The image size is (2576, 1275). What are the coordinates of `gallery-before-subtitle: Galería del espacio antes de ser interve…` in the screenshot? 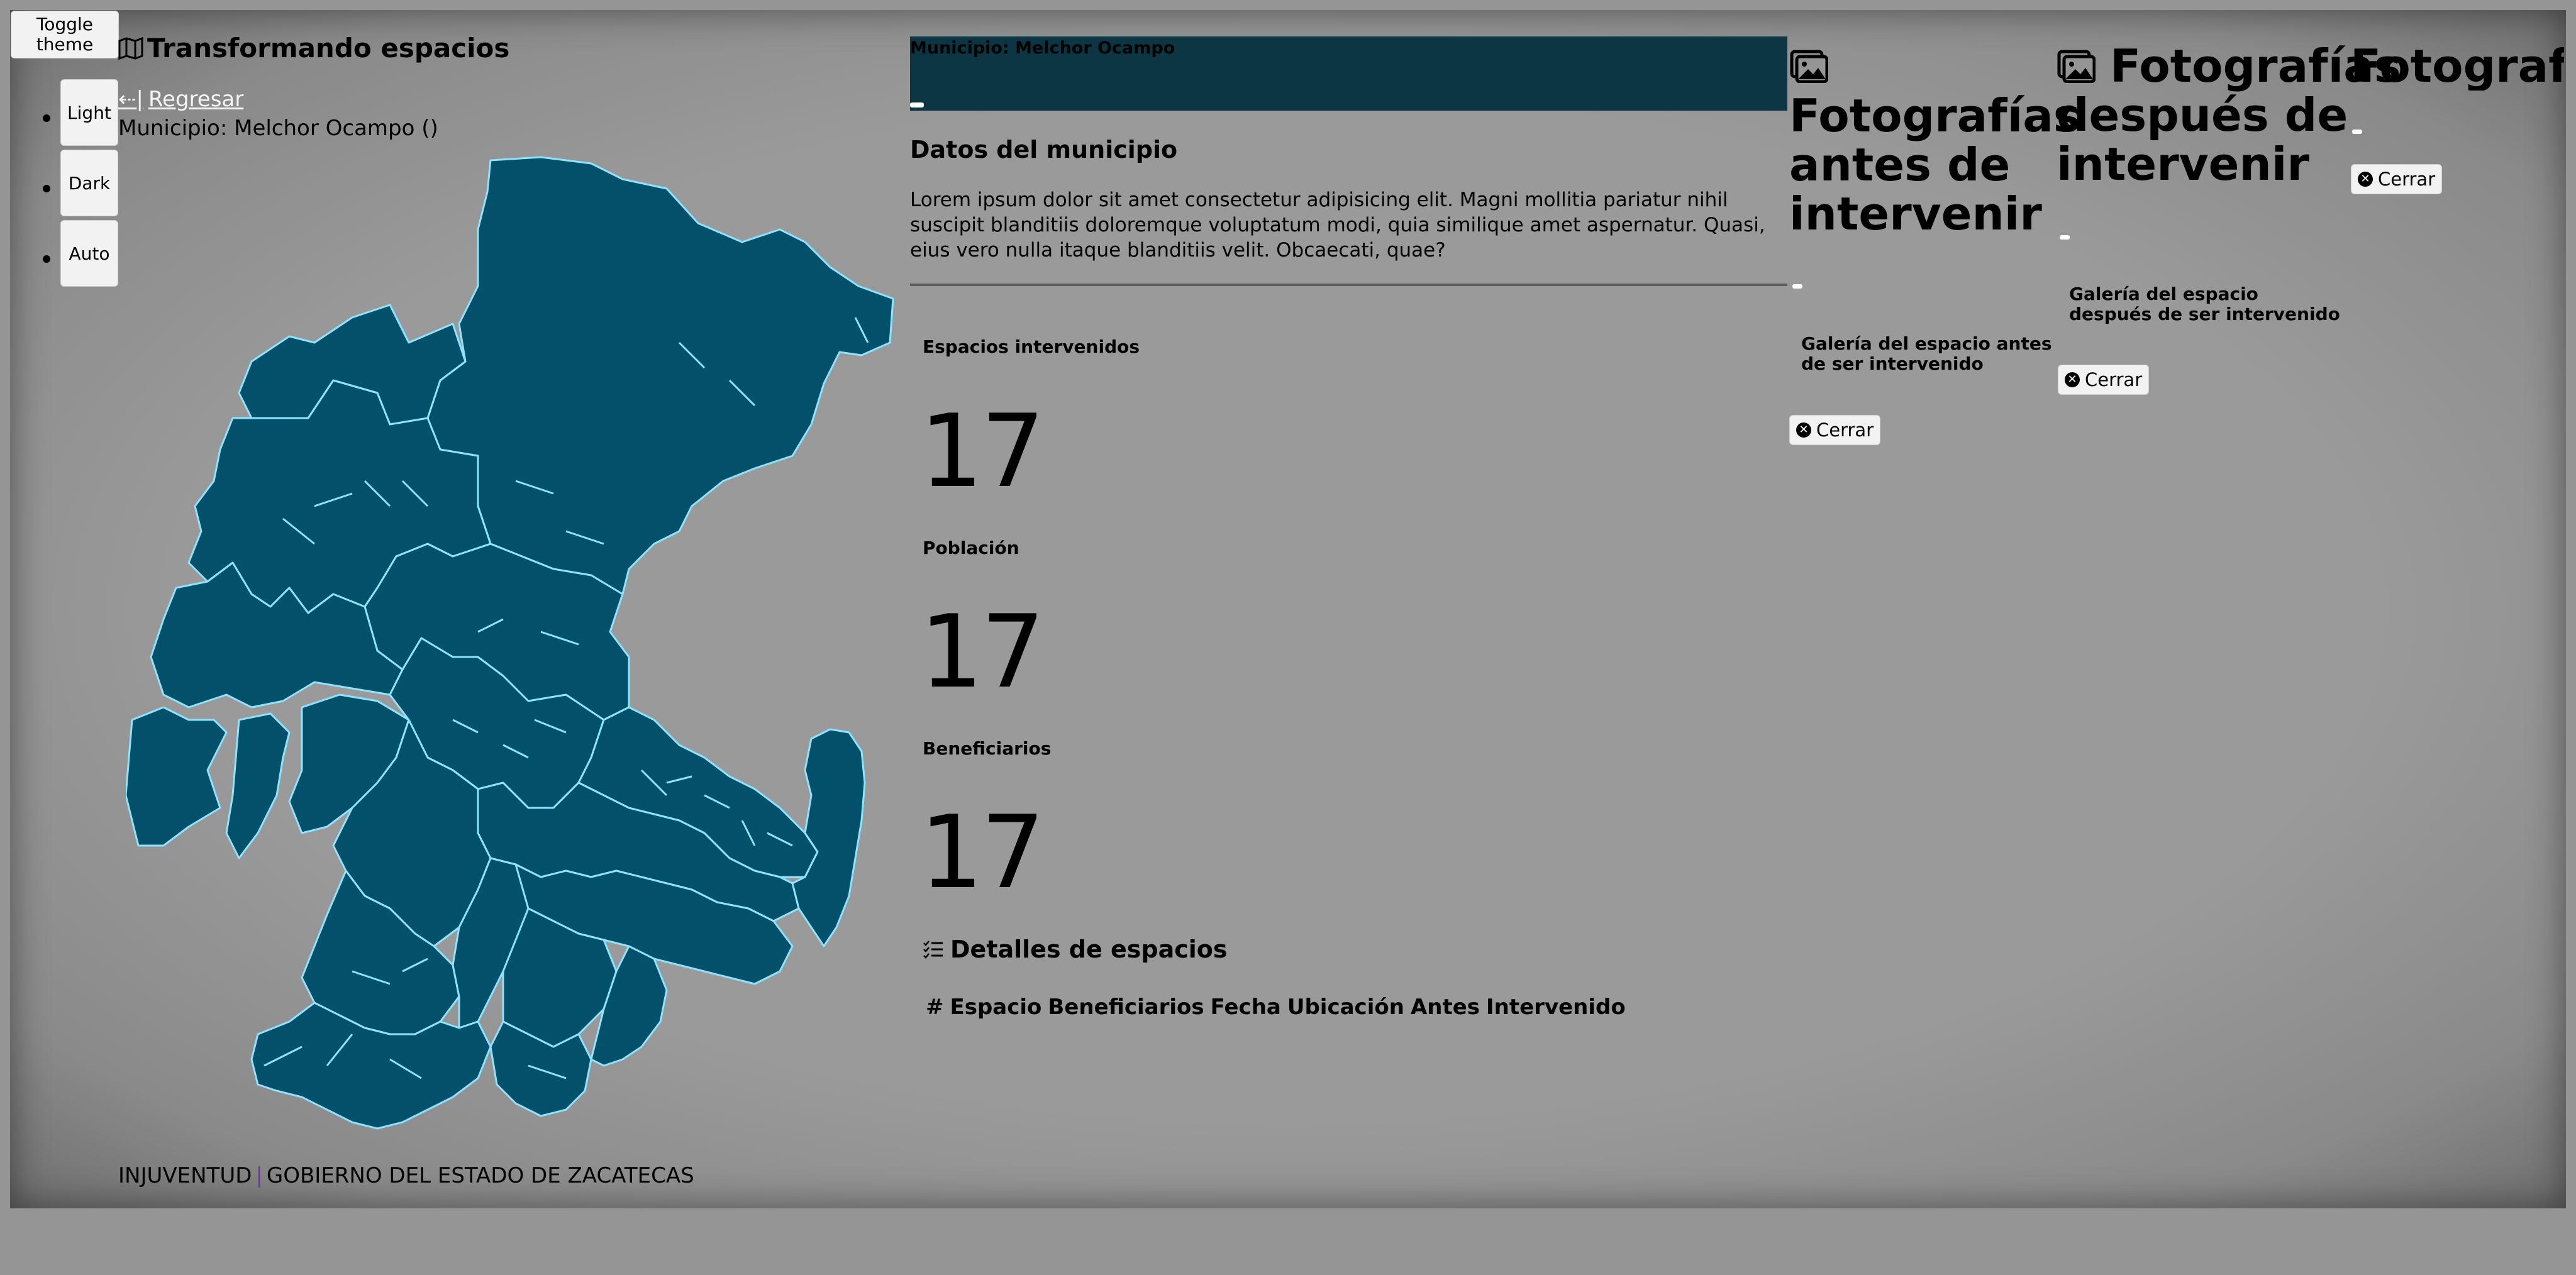 It's located at (1926, 353).